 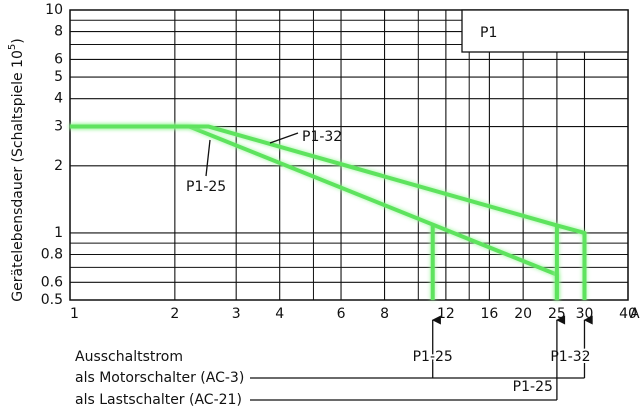 What do you see at coordinates (635, 314) in the screenshot?
I see `x-axis-unit: A` at bounding box center [635, 314].